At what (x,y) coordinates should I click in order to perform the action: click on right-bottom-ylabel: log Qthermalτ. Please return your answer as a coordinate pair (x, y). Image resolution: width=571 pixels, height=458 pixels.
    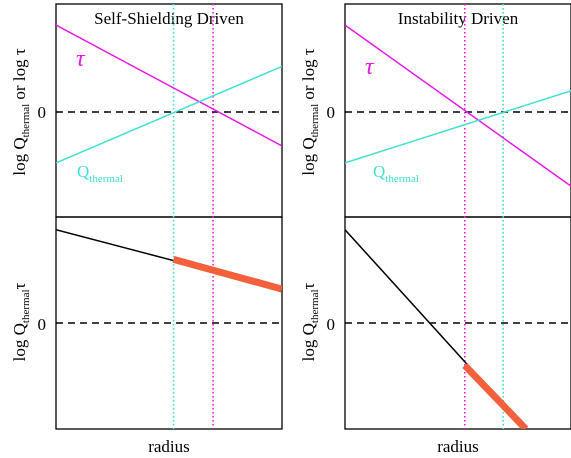
    Looking at the image, I should click on (310, 321).